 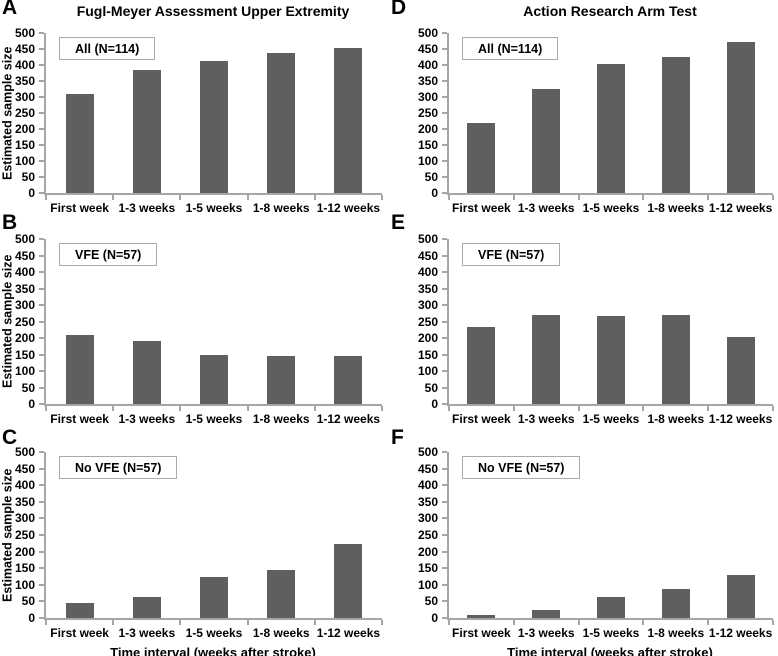 What do you see at coordinates (79, 633) in the screenshot?
I see `x-tick-label: First week` at bounding box center [79, 633].